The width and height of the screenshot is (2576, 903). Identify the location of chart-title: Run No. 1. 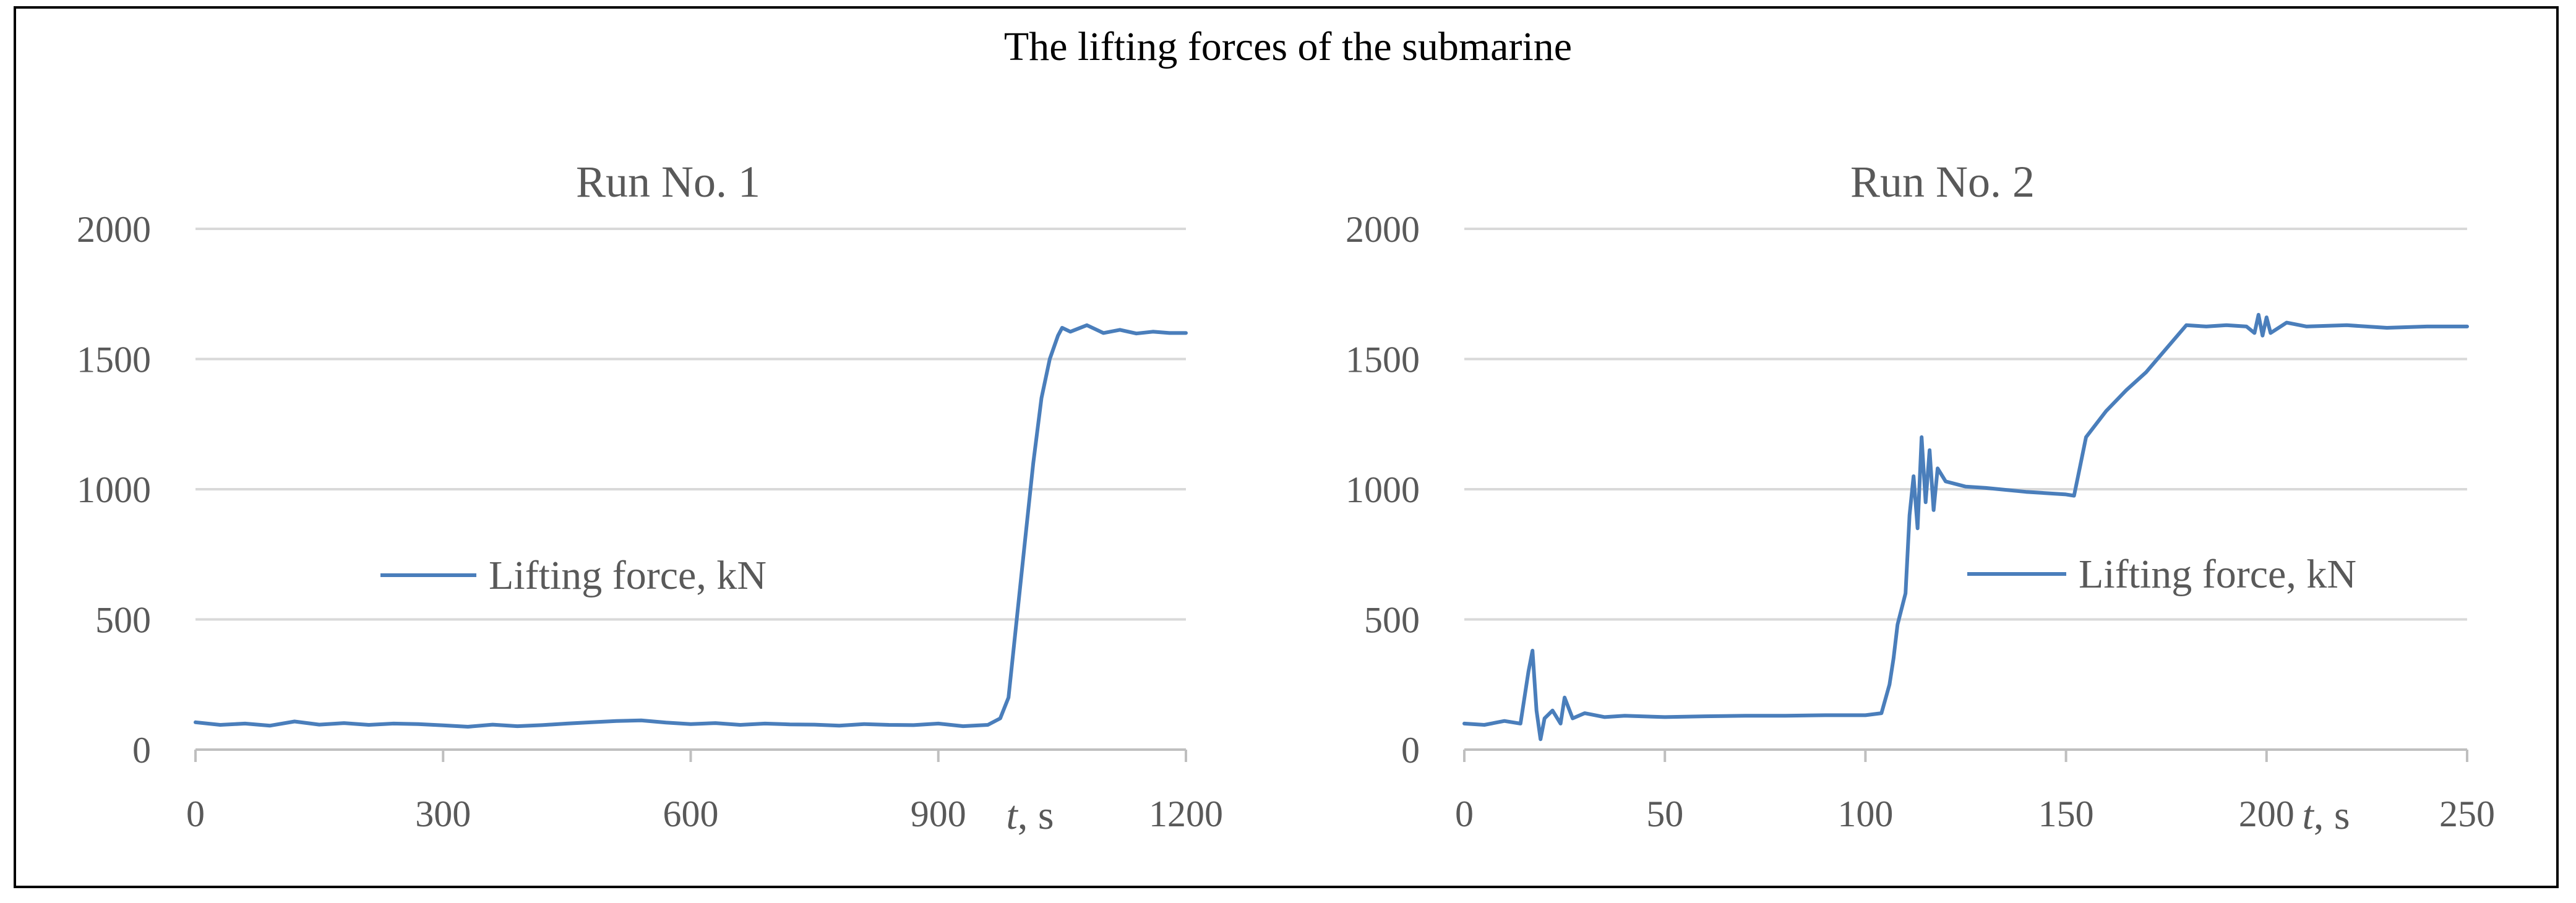
(668, 182).